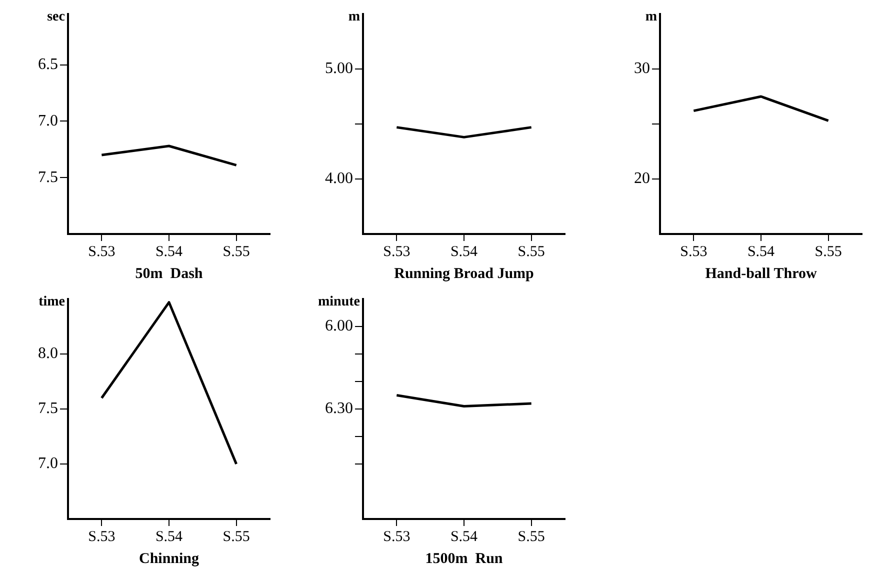  What do you see at coordinates (642, 179) in the screenshot?
I see `y-tick-label: 20` at bounding box center [642, 179].